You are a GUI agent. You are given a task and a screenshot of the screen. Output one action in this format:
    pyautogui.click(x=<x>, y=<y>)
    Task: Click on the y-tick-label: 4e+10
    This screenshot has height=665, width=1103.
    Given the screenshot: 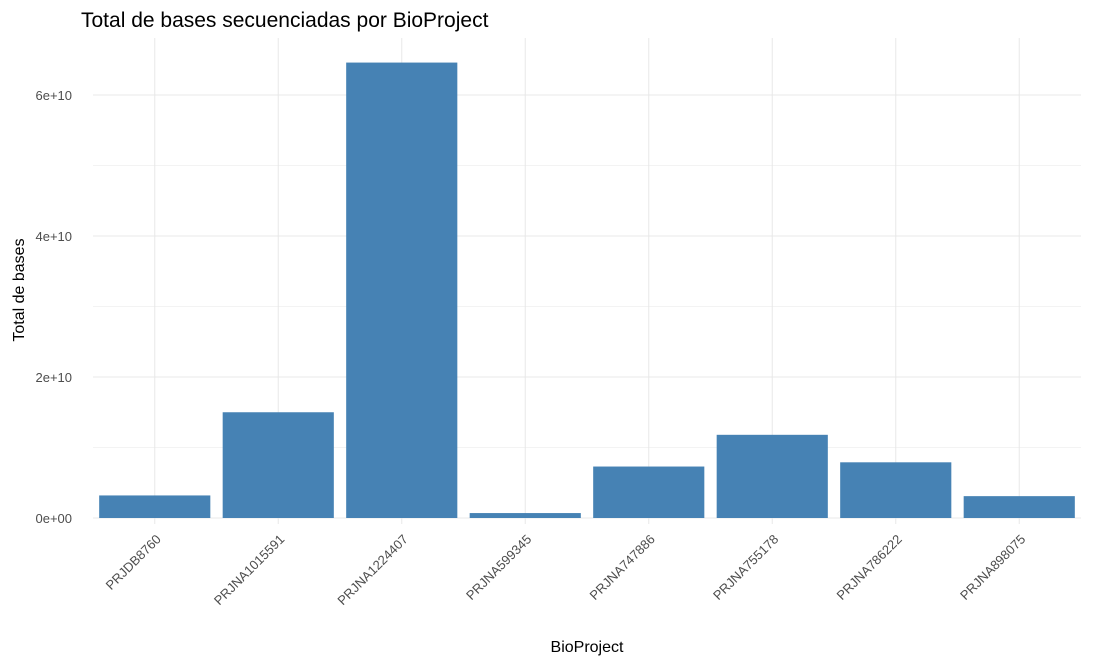 What is the action you would take?
    pyautogui.click(x=53, y=236)
    